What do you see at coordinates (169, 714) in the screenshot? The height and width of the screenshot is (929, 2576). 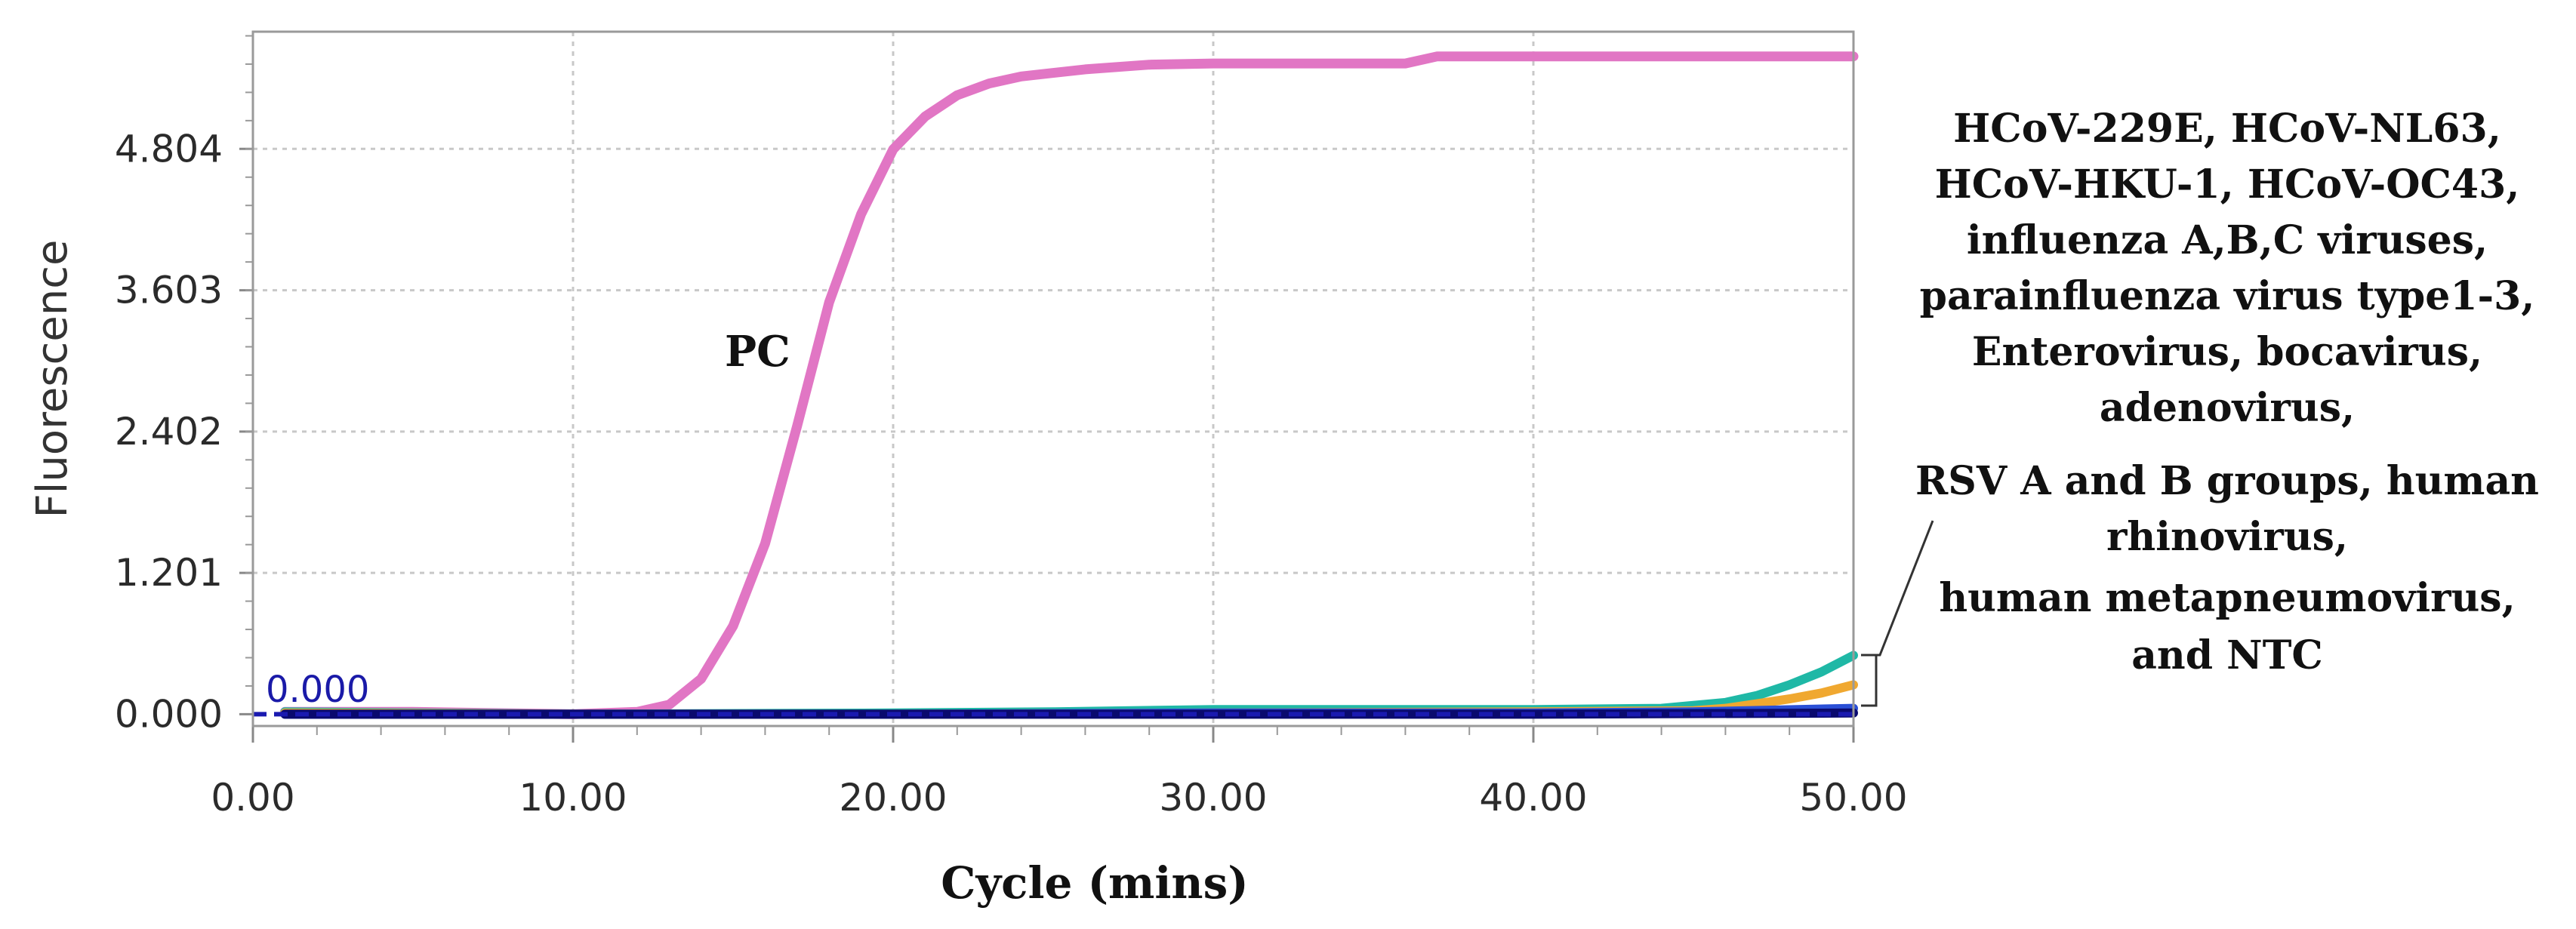 I see `y-tick-label: 0.000` at bounding box center [169, 714].